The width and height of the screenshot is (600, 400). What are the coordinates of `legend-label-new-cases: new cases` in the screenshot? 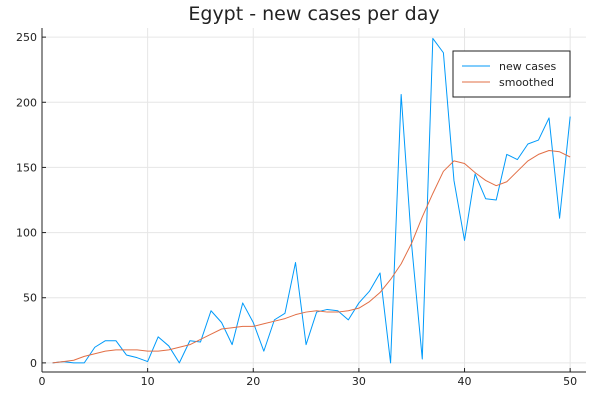 It's located at (528, 66).